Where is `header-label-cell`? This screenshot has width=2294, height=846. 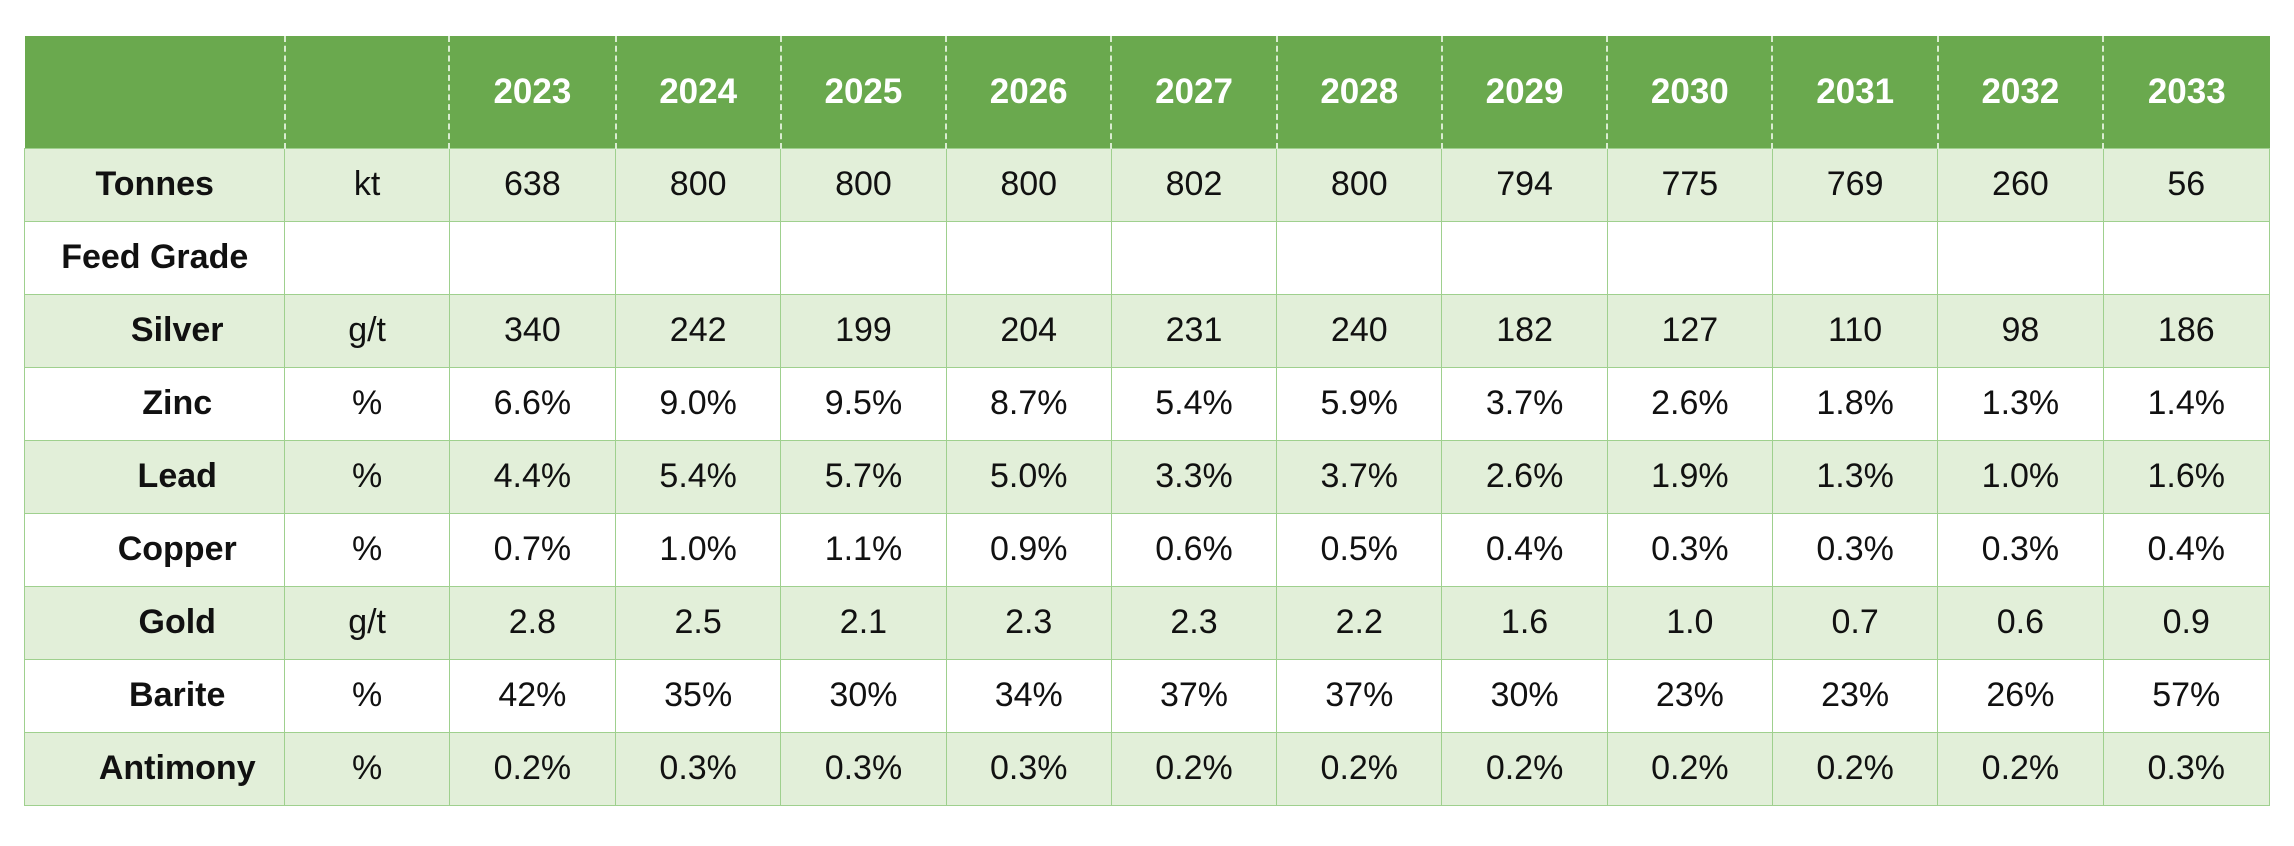 header-label-cell is located at coordinates (154, 92).